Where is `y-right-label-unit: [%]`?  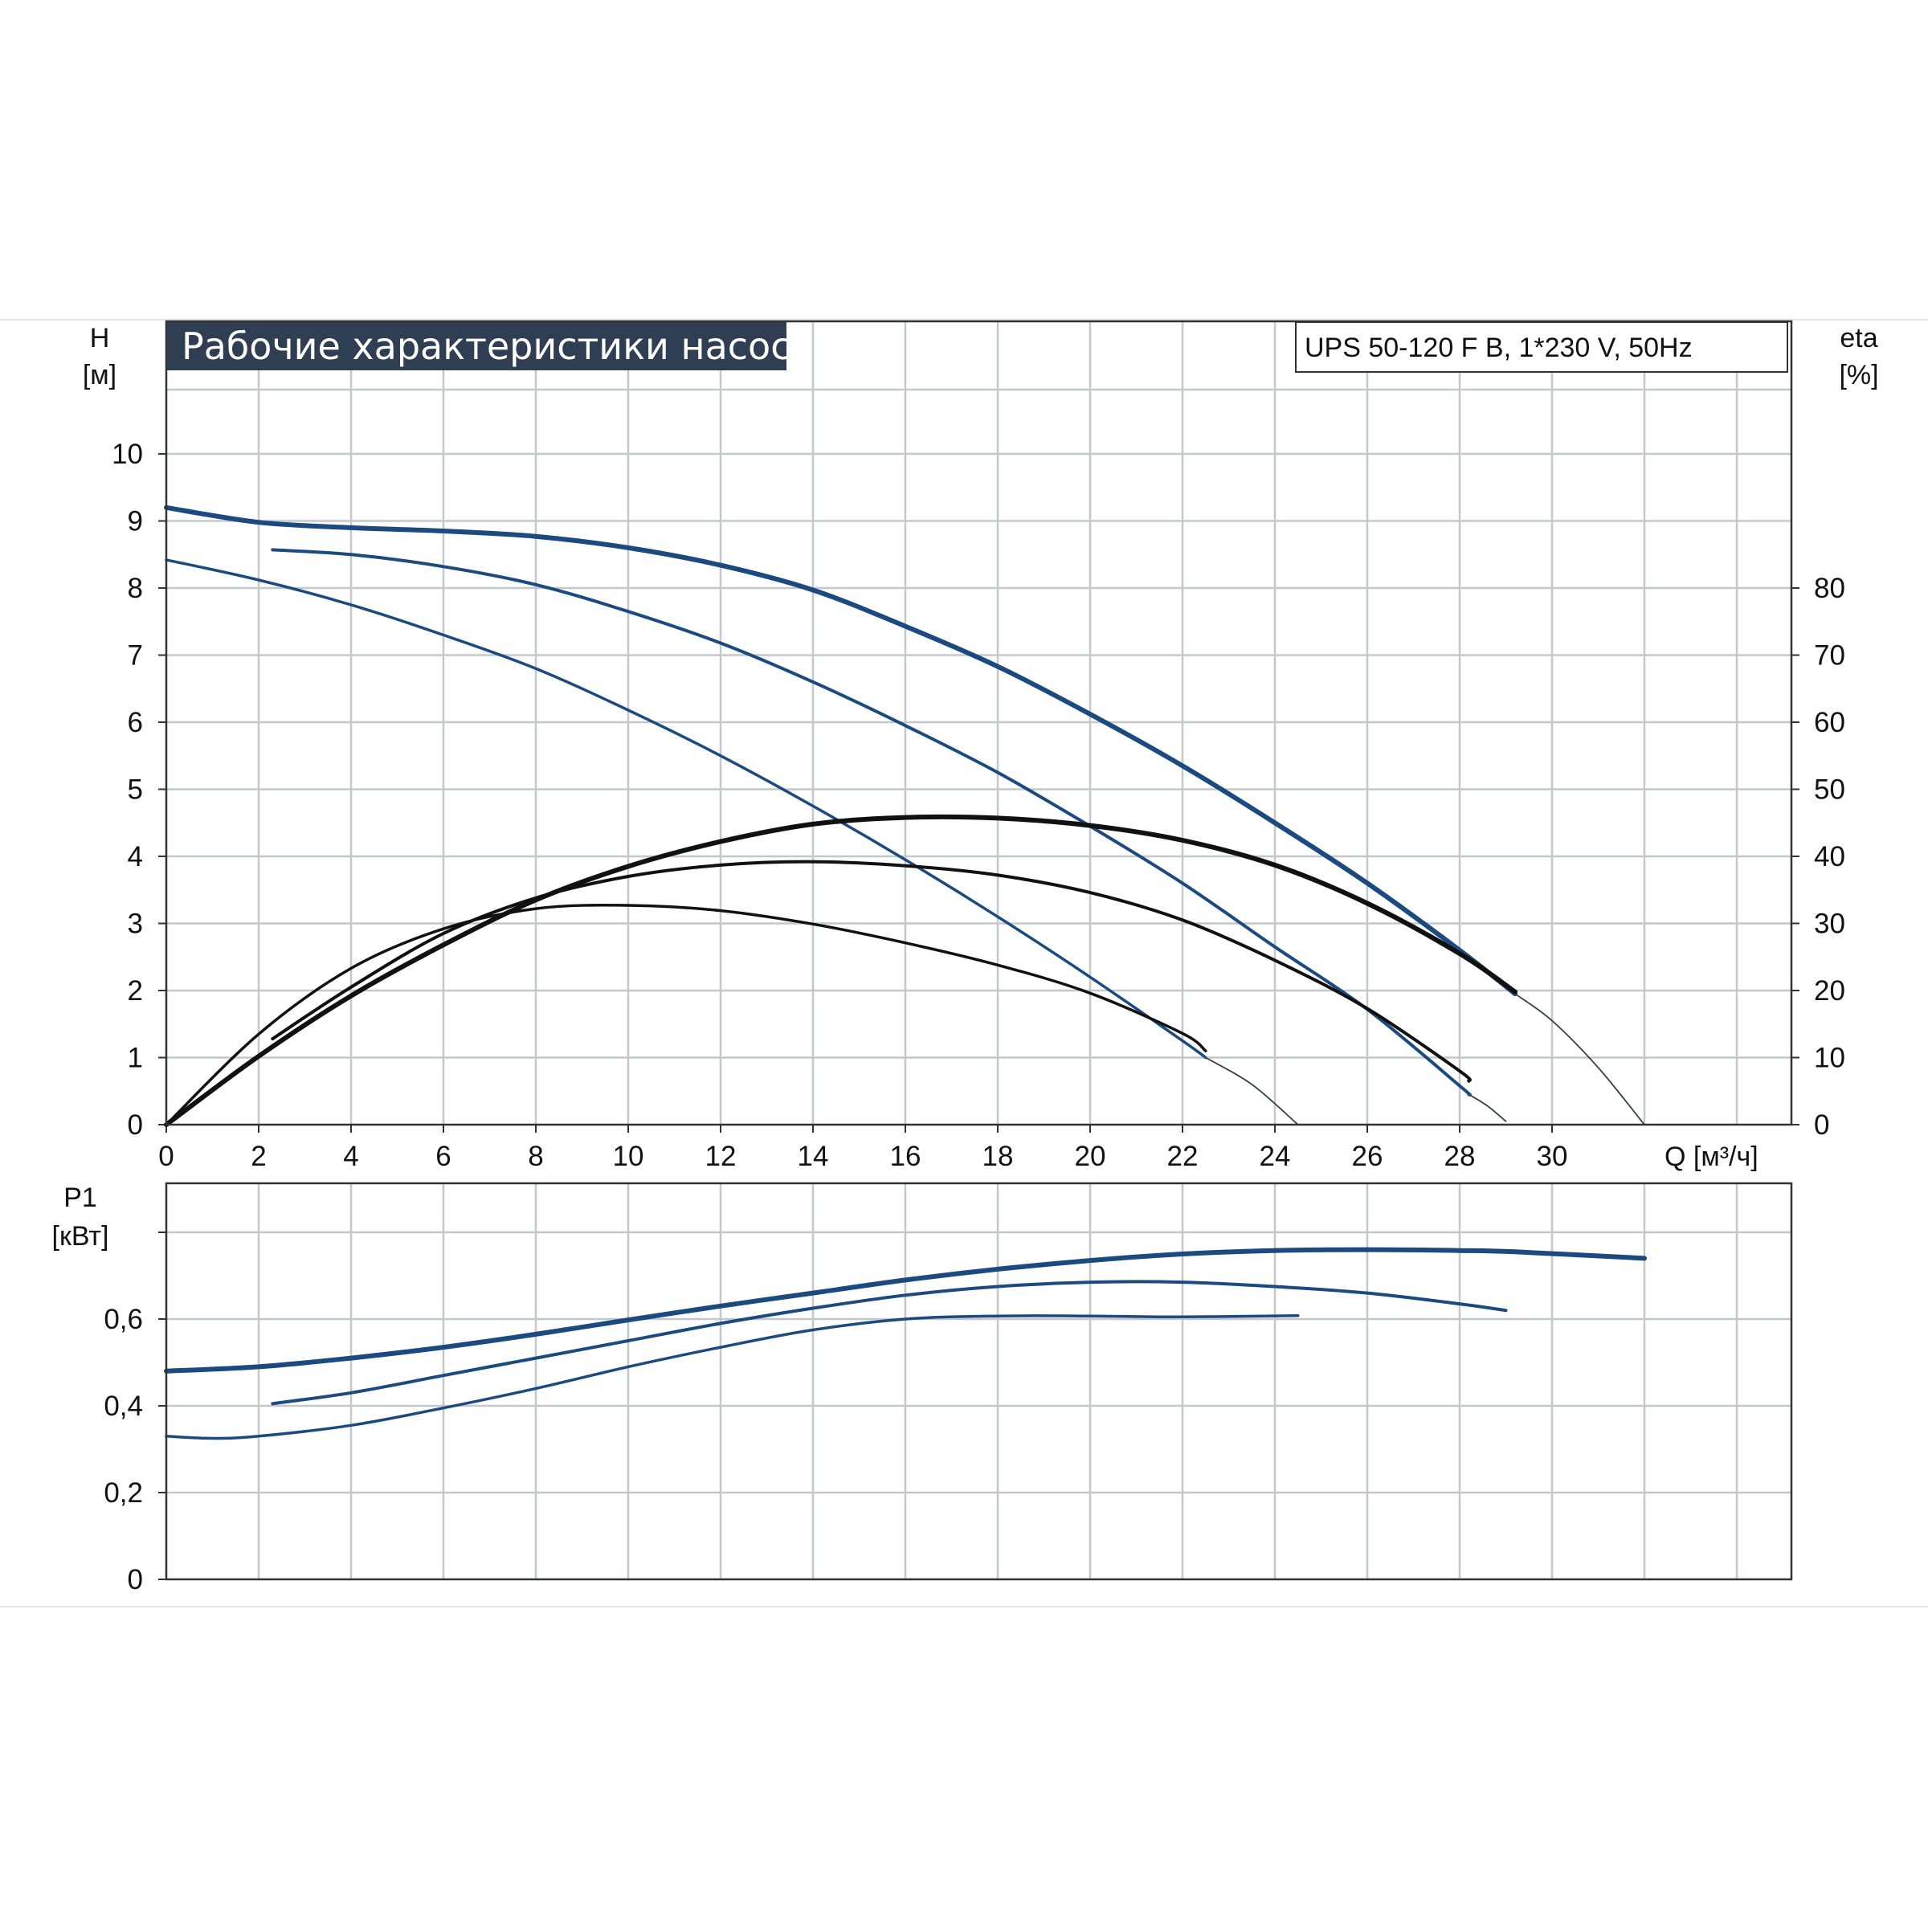
y-right-label-unit: [%] is located at coordinates (1859, 375).